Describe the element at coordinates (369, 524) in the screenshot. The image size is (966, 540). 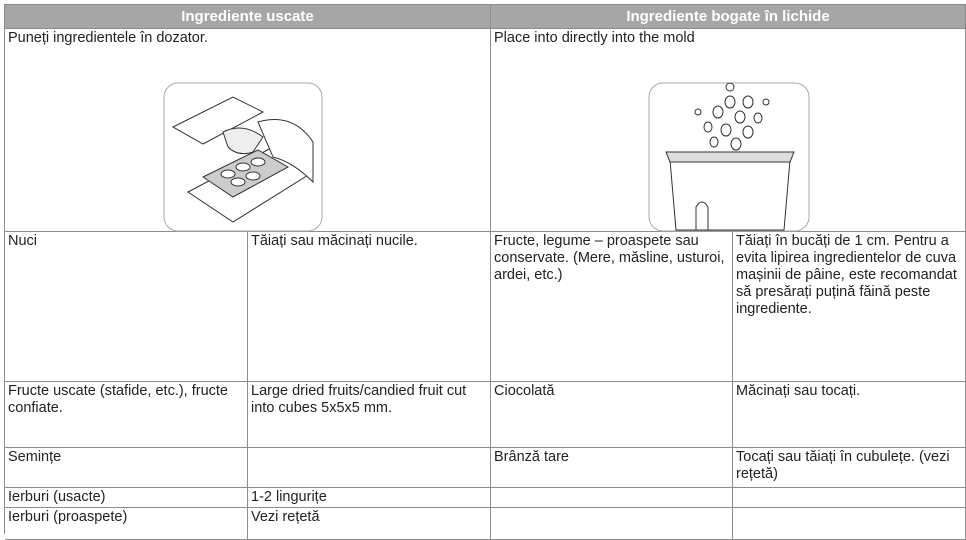
I see `table-cell: Vezi rețetă` at that location.